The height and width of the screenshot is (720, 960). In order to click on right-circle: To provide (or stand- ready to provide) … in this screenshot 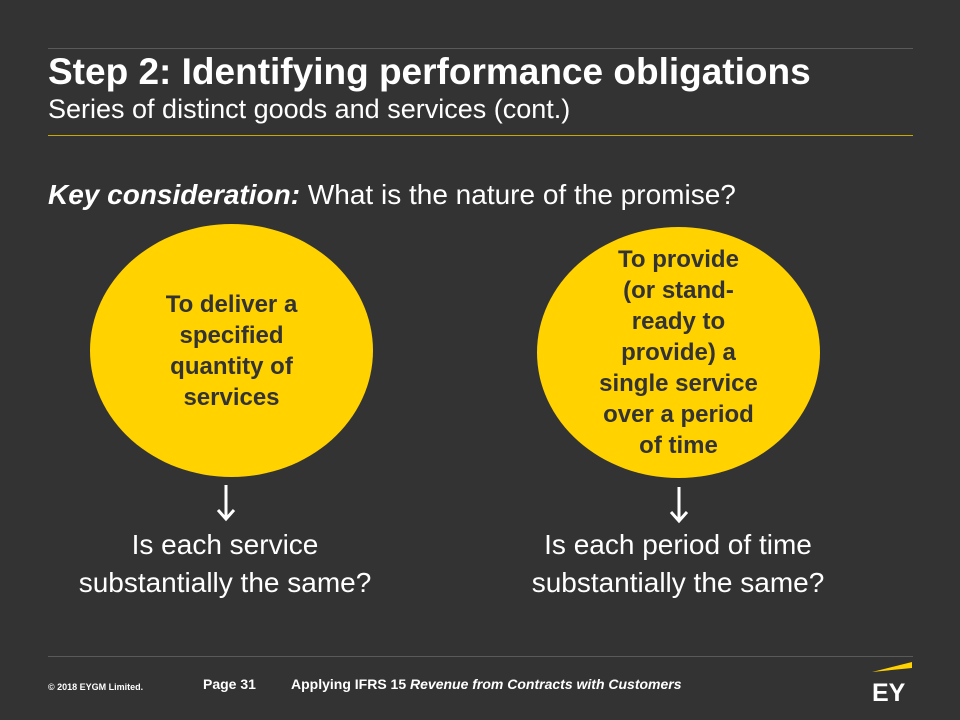, I will do `click(678, 352)`.